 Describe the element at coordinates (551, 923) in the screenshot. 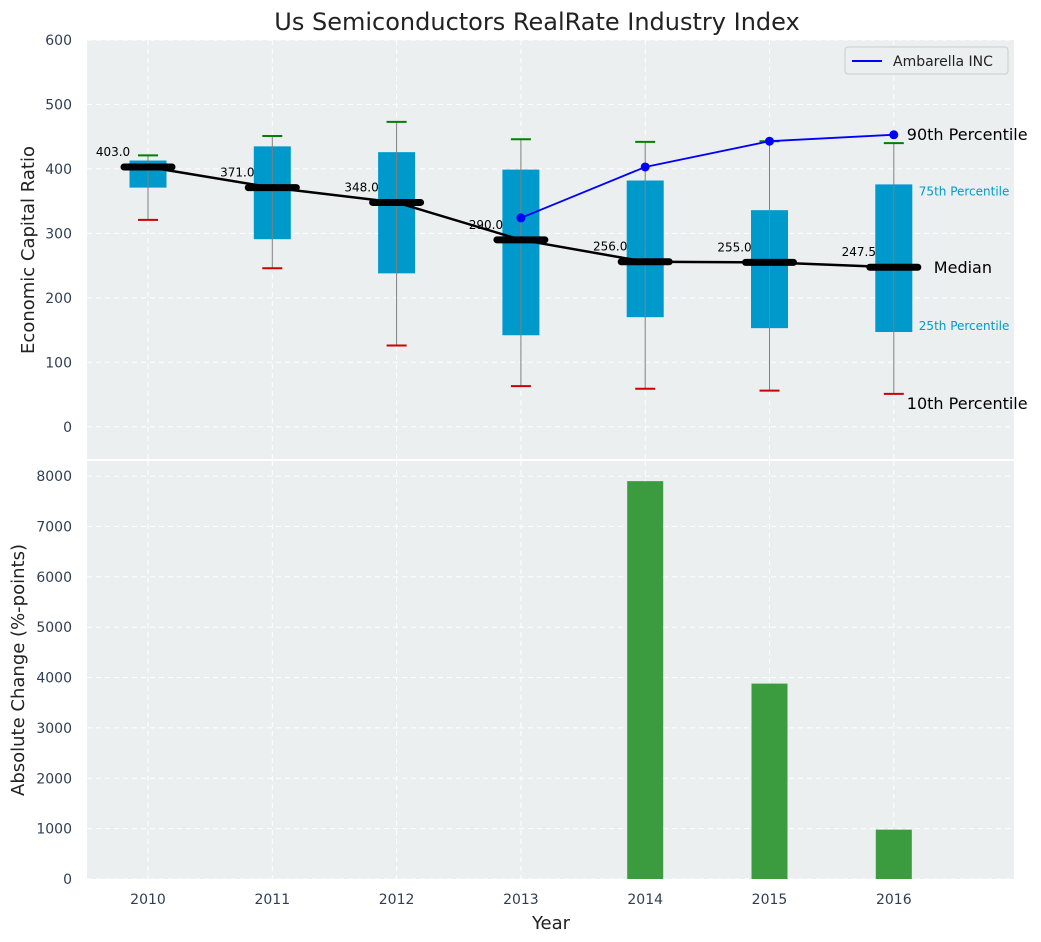

I see `x-axis-label: Year` at that location.